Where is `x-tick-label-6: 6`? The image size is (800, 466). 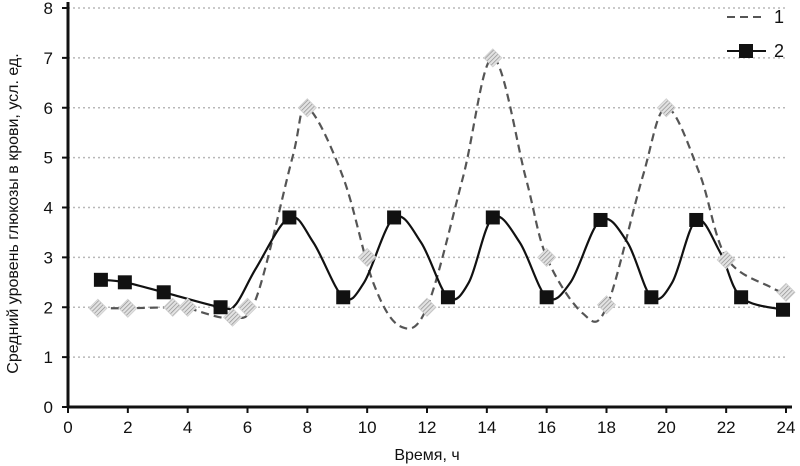 x-tick-label-6: 6 is located at coordinates (247, 427).